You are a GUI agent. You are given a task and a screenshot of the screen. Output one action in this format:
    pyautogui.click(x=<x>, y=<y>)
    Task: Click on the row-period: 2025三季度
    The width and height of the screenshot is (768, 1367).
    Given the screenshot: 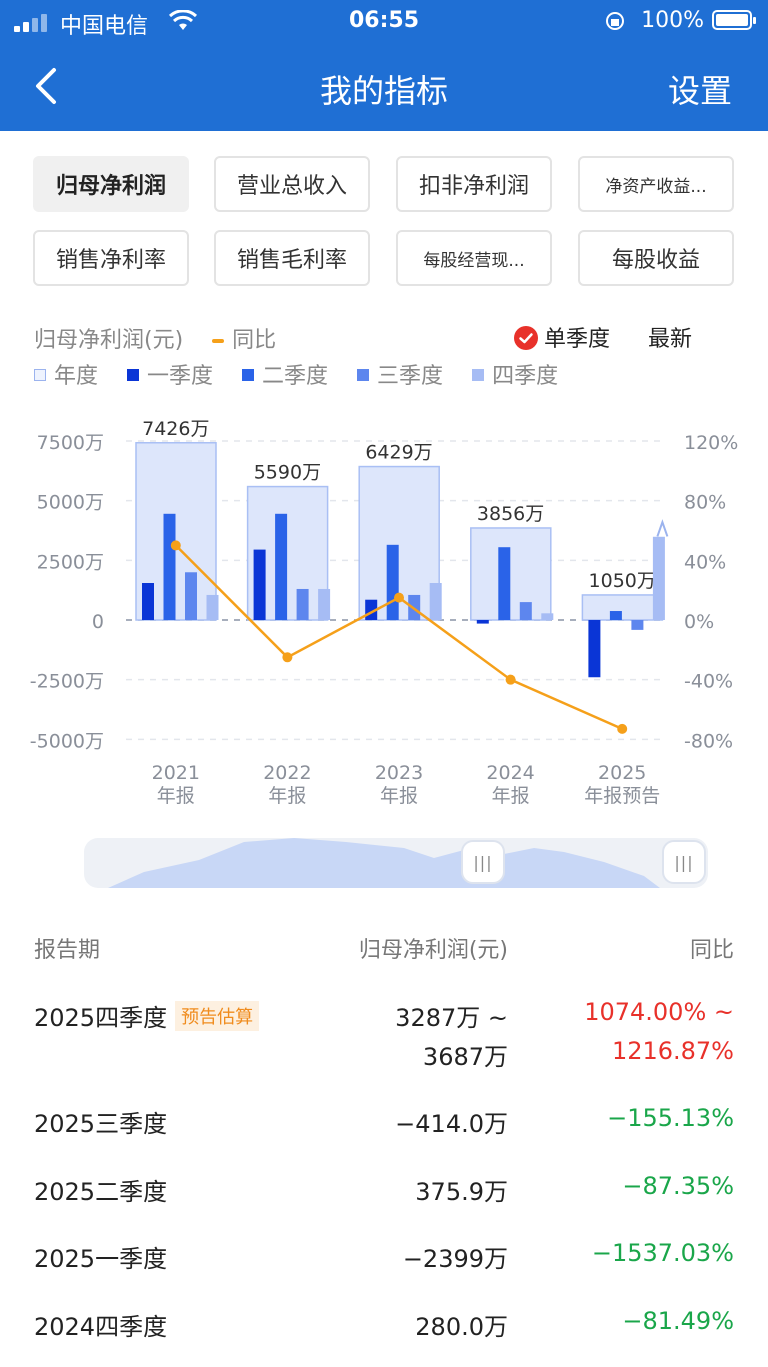 What is the action you would take?
    pyautogui.click(x=101, y=1124)
    